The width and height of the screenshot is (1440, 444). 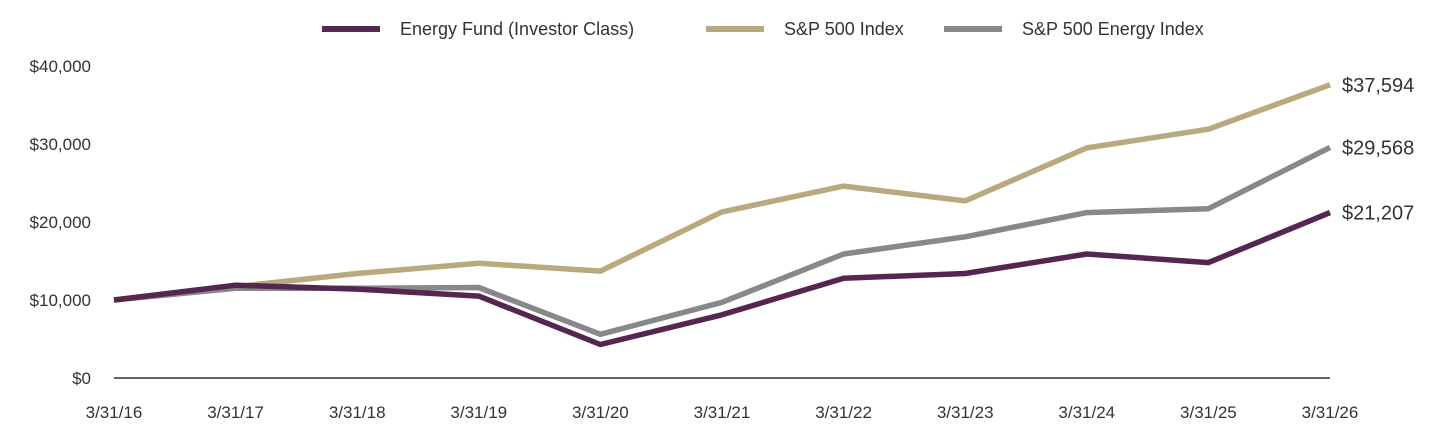 What do you see at coordinates (1113, 29) in the screenshot?
I see `legend-label-2: S&P 500 Energy Index` at bounding box center [1113, 29].